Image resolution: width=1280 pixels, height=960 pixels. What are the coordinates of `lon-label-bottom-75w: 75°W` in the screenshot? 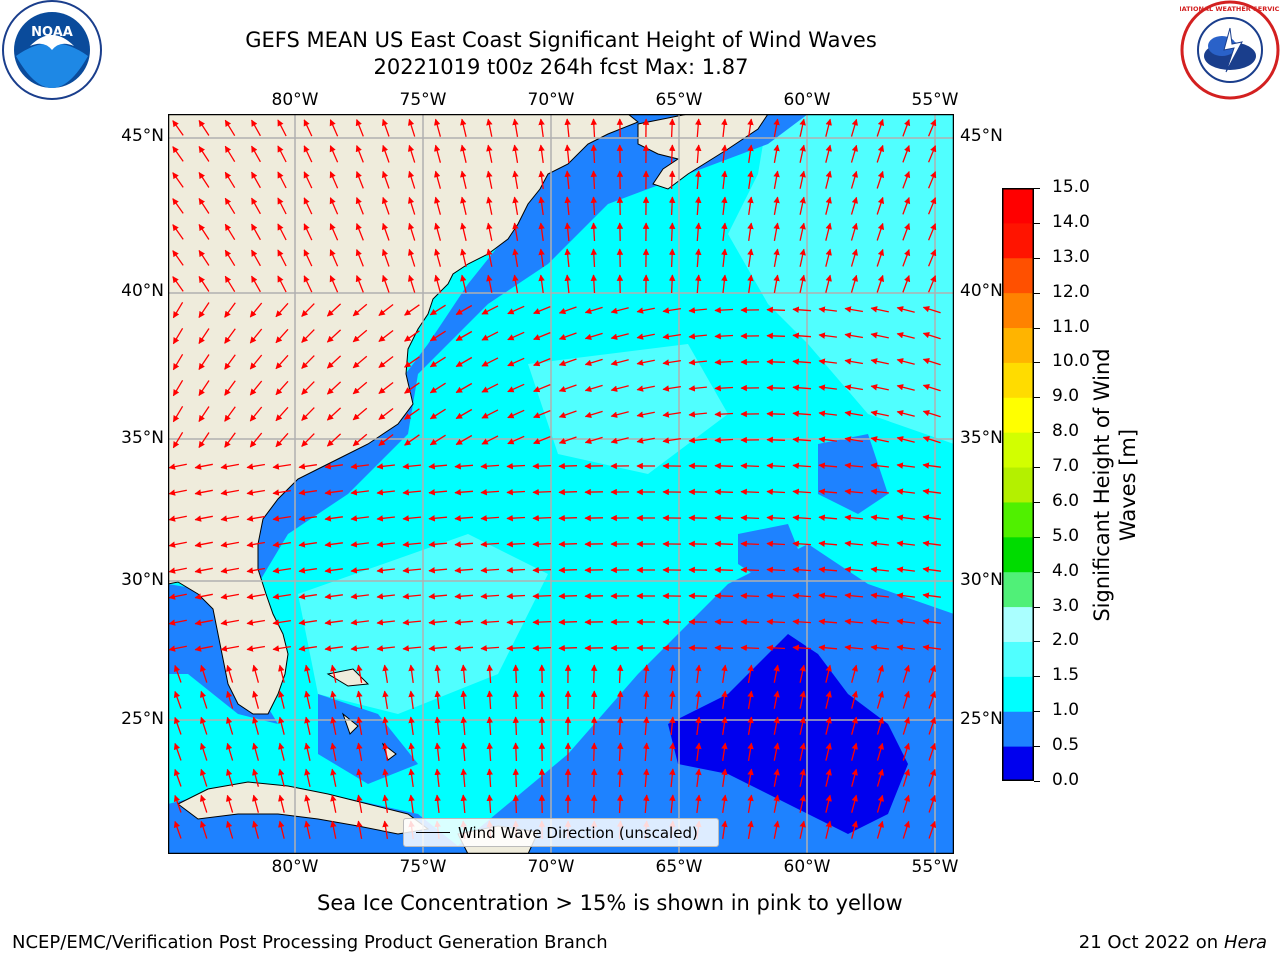 It's located at (423, 867).